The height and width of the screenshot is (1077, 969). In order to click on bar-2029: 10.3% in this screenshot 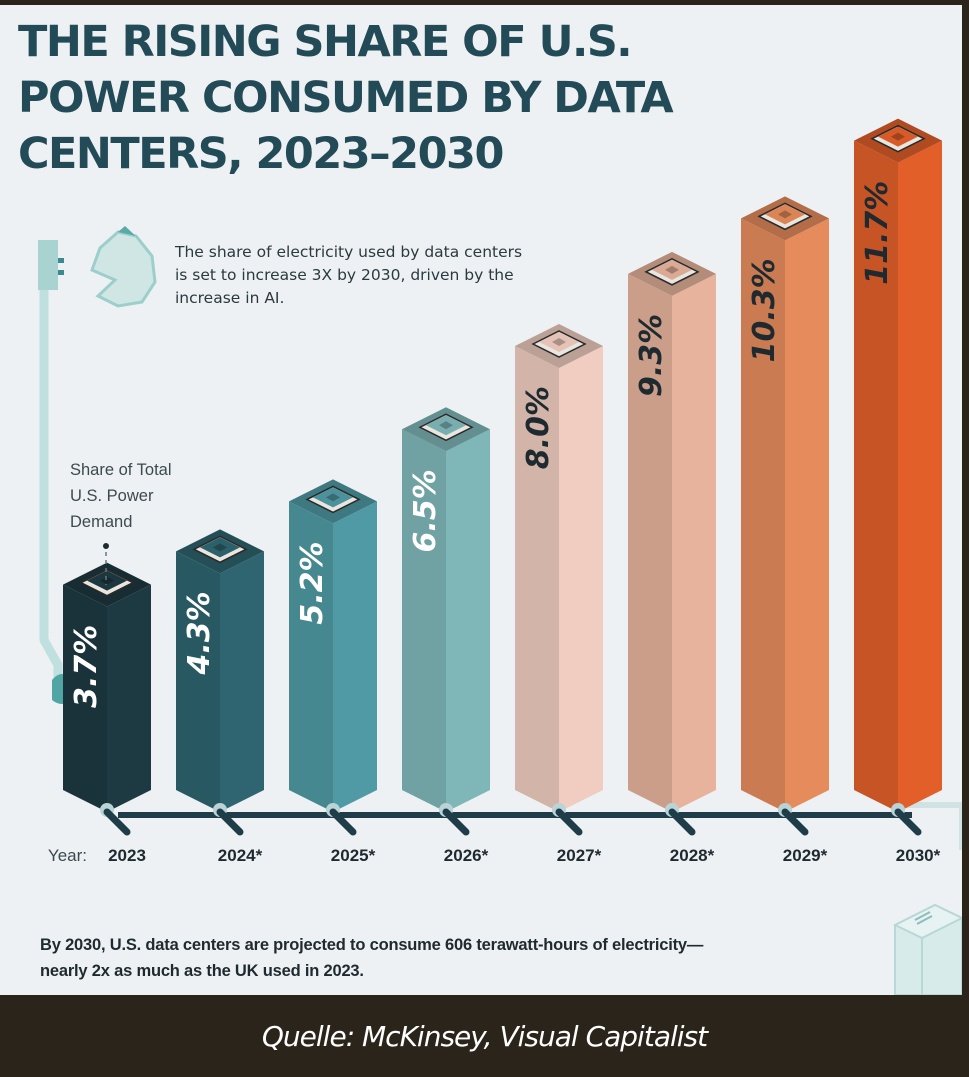, I will do `click(785, 516)`.